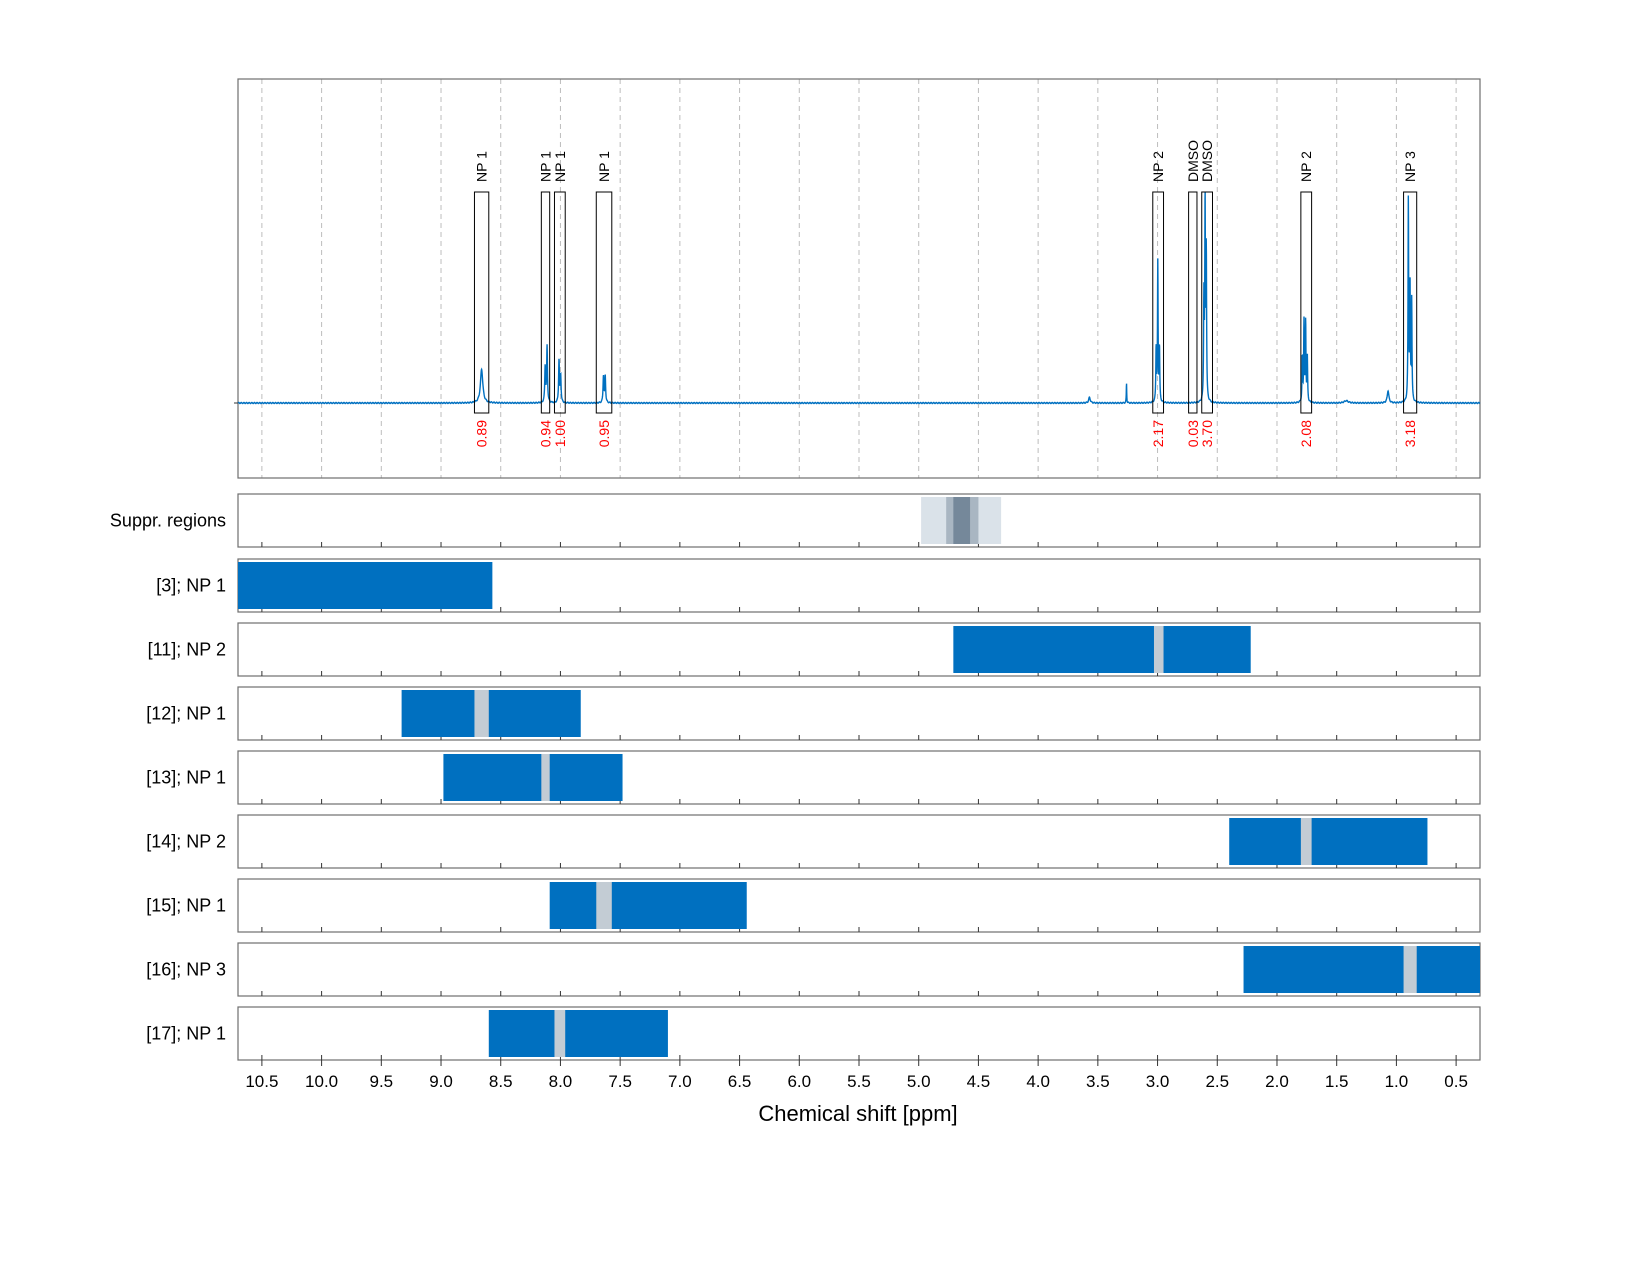 This screenshot has width=1651, height=1275. I want to click on integral-label-4: 2.17, so click(1158, 433).